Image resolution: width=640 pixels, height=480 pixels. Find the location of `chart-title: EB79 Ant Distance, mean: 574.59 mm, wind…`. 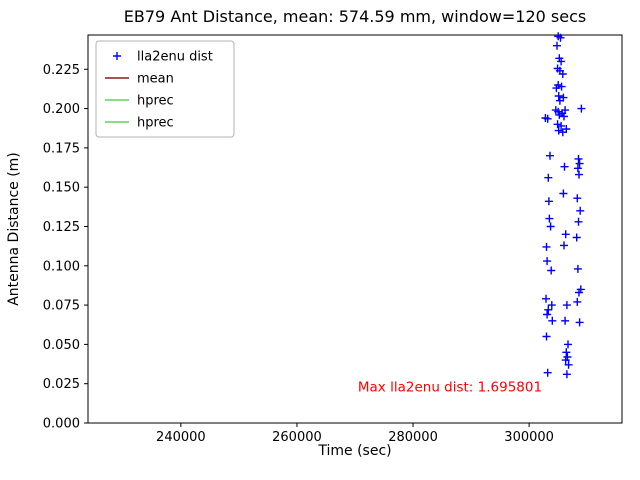

chart-title: EB79 Ant Distance, mean: 574.59 mm, wind… is located at coordinates (355, 16).